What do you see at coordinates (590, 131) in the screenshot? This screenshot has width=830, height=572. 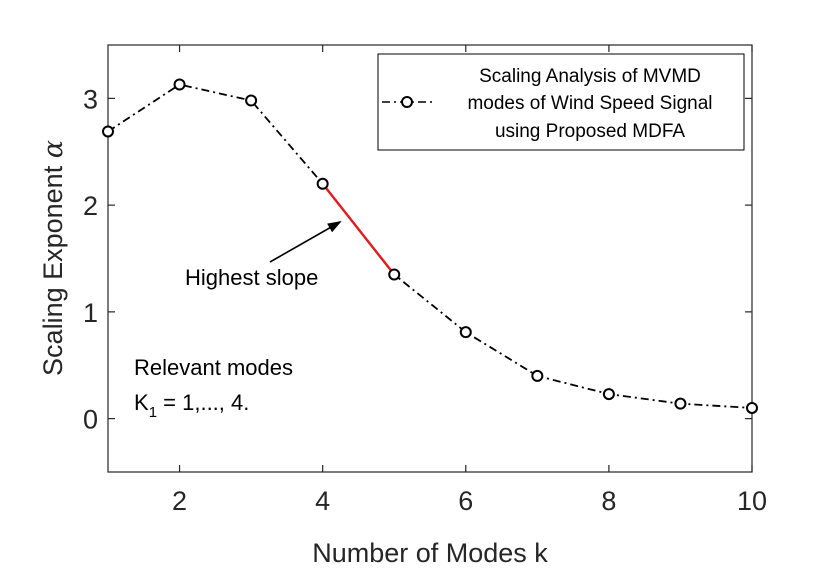 I see `legend-text-line-3: using Proposed MDFA` at bounding box center [590, 131].